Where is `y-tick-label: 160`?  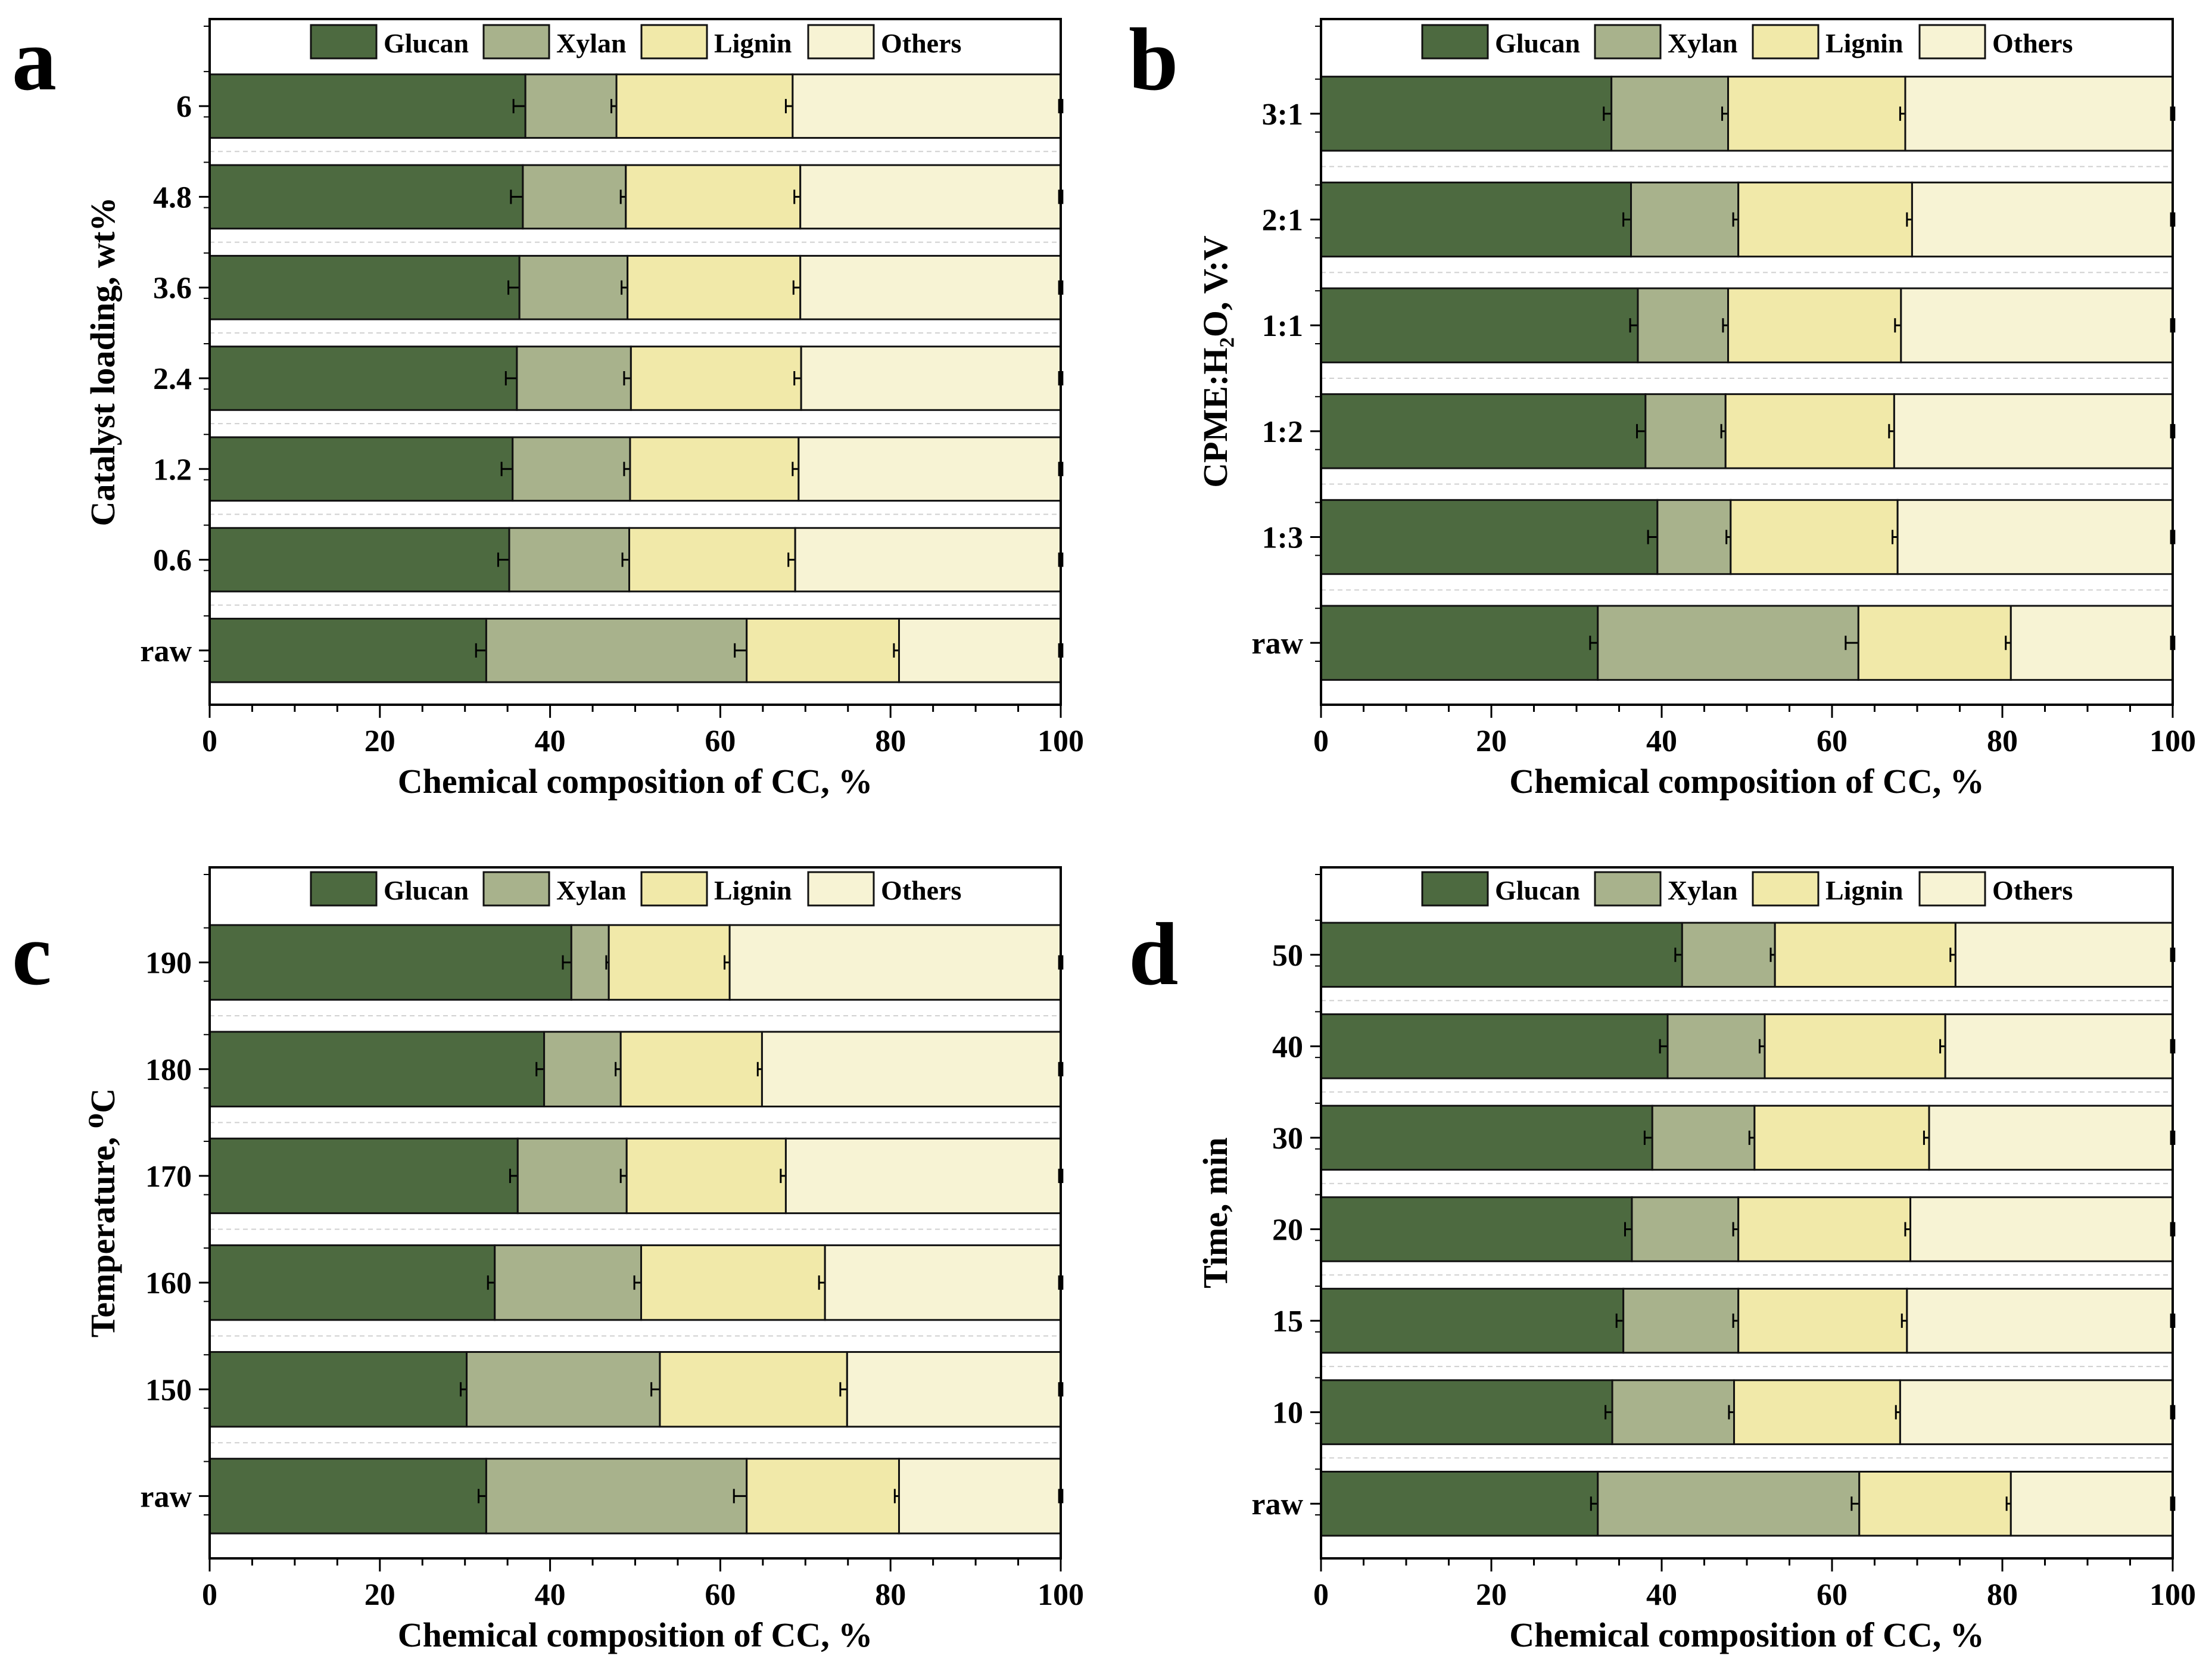 y-tick-label: 160 is located at coordinates (169, 1283).